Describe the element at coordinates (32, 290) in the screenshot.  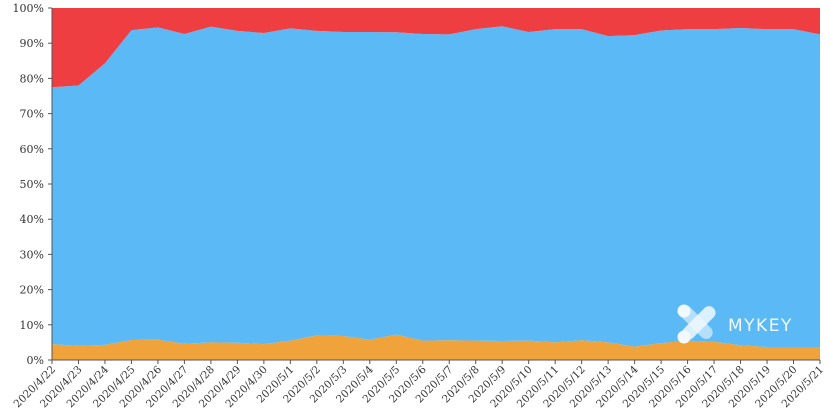
I see `y-tick-label: 20%` at that location.